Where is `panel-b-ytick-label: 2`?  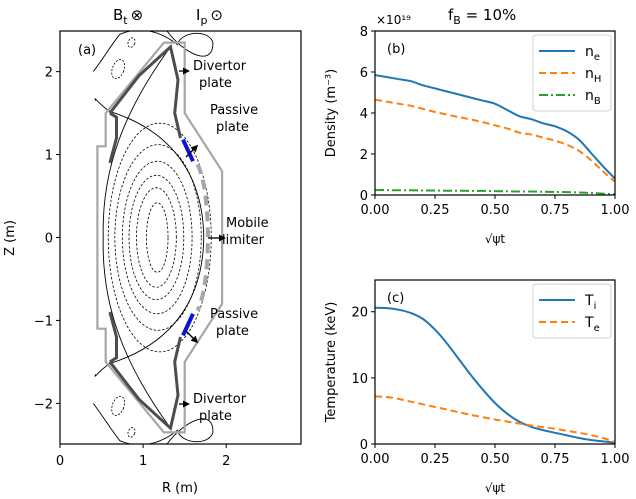 panel-b-ytick-label: 2 is located at coordinates (364, 155).